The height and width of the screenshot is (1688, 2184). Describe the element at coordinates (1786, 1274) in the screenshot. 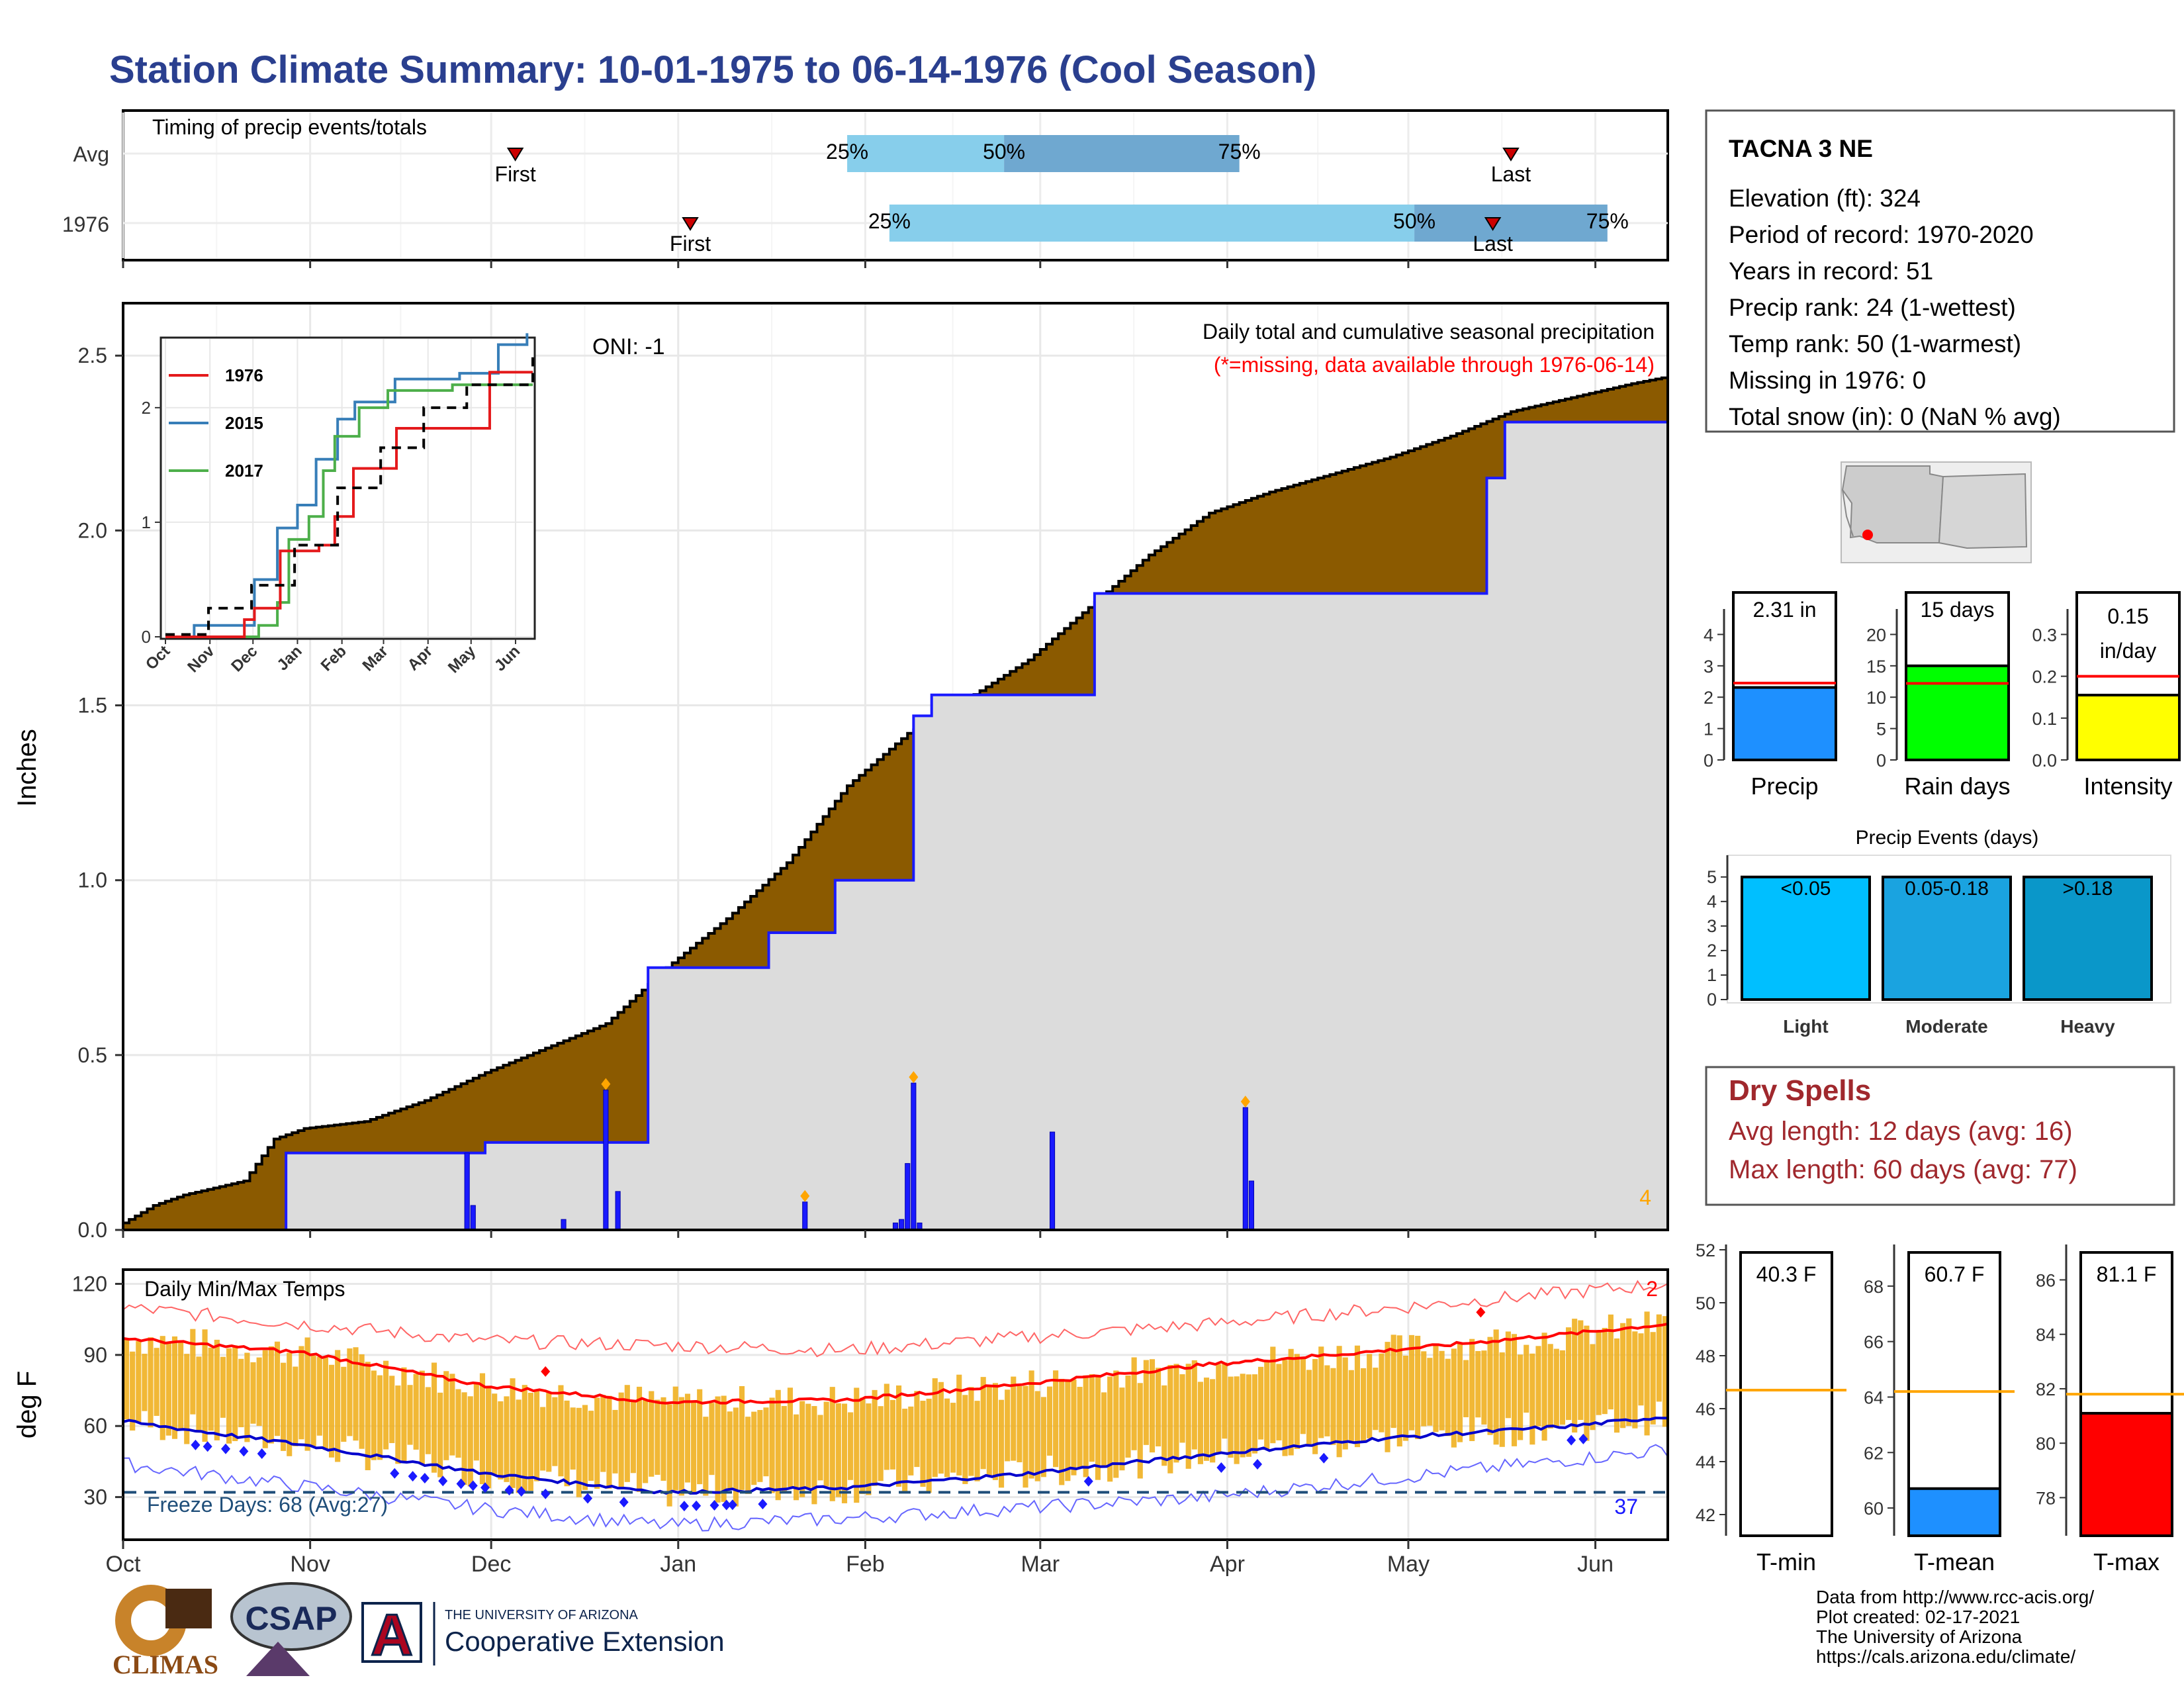

I see `temp-summary-value-label: 40.3 F` at that location.